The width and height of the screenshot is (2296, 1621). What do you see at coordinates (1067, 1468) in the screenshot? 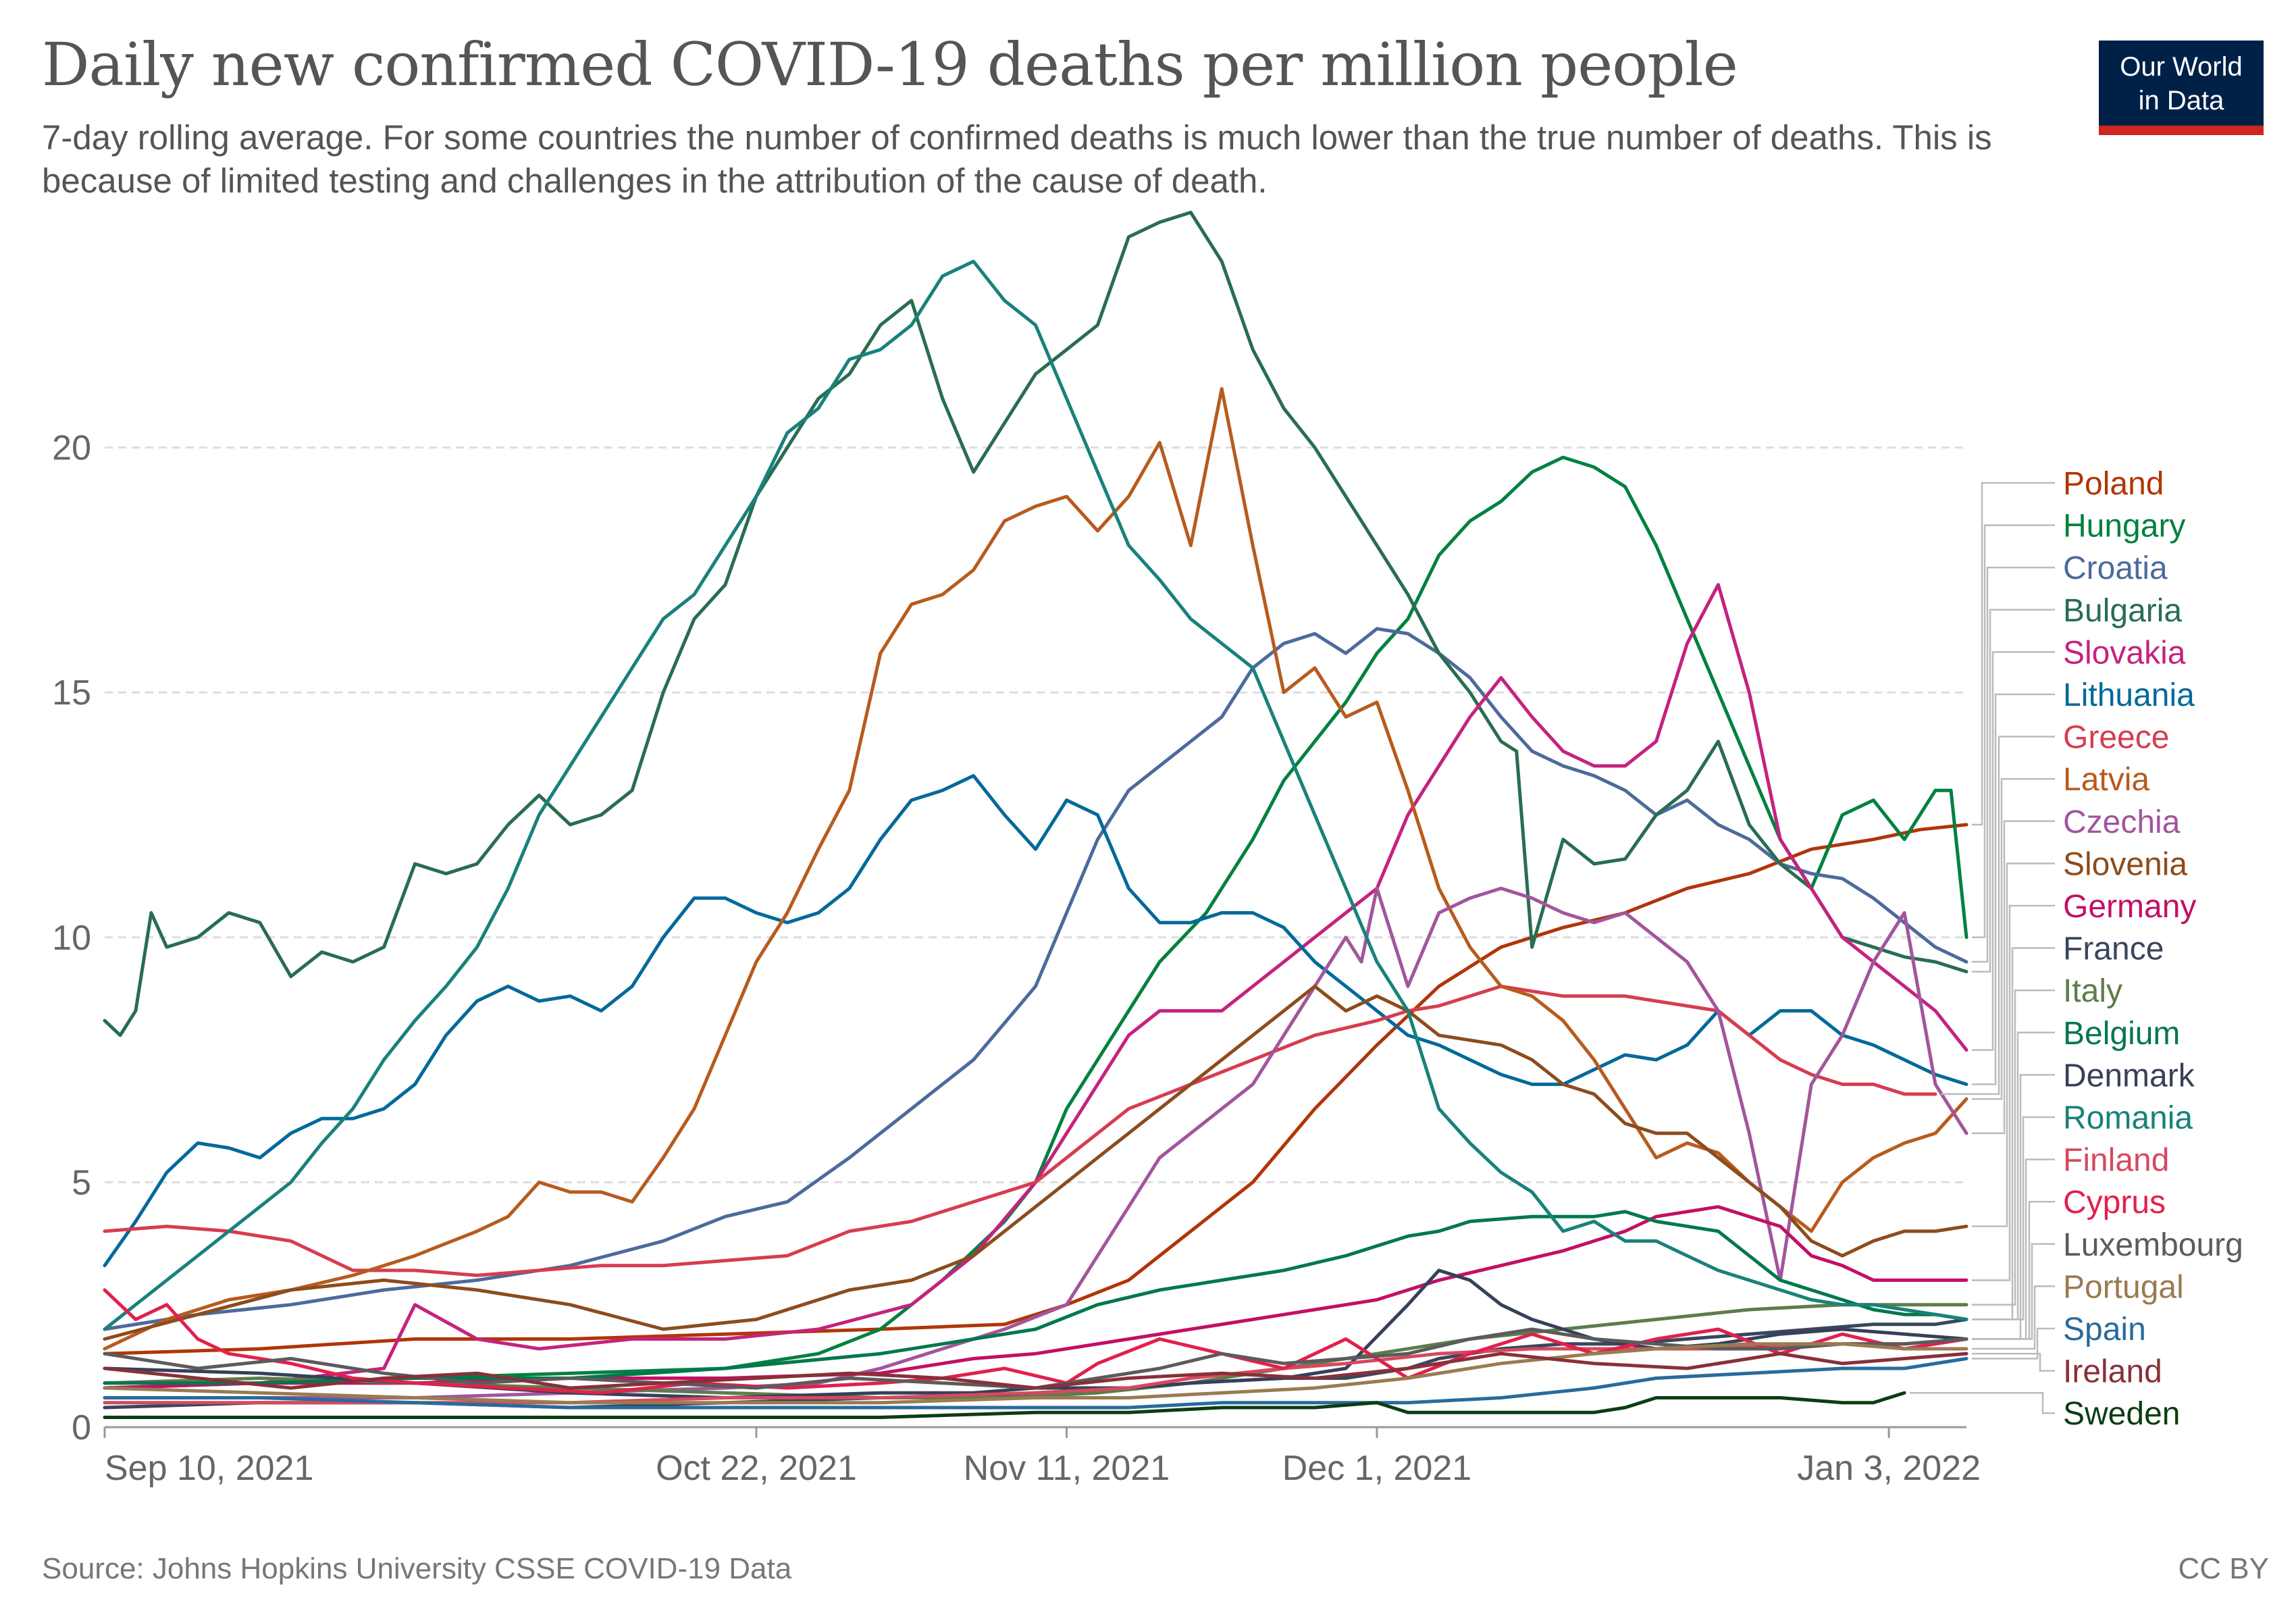
I see `x-tick-label: Nov 11, 2021` at bounding box center [1067, 1468].